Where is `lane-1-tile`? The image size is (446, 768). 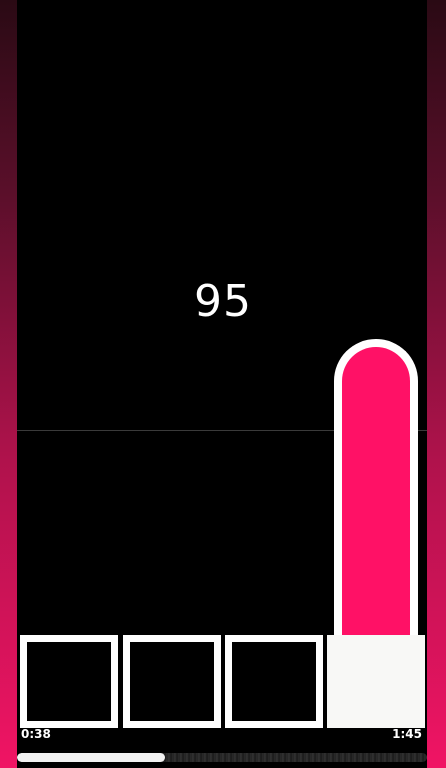 lane-1-tile is located at coordinates (69, 681).